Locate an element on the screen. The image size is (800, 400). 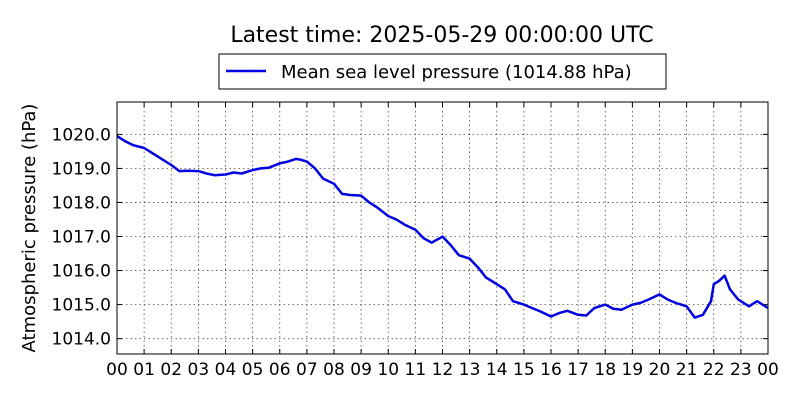
x-tick-label: 22 is located at coordinates (714, 370).